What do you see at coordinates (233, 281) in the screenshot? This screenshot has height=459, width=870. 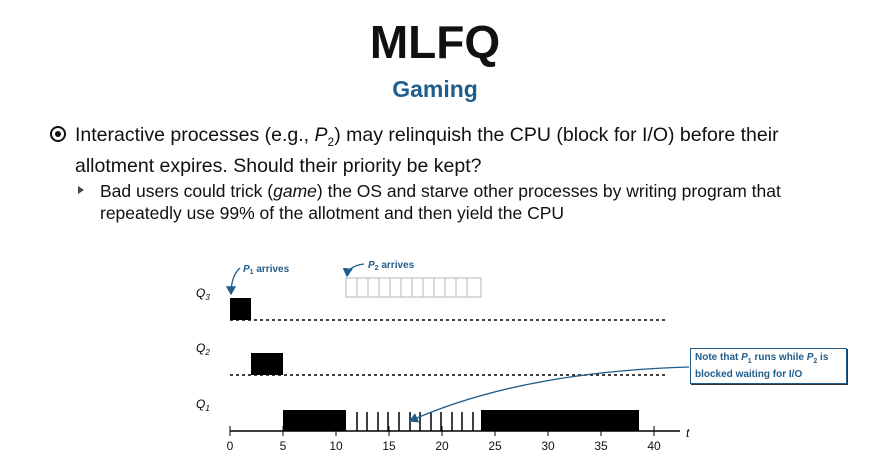 I see `p1-arrives-arrow` at bounding box center [233, 281].